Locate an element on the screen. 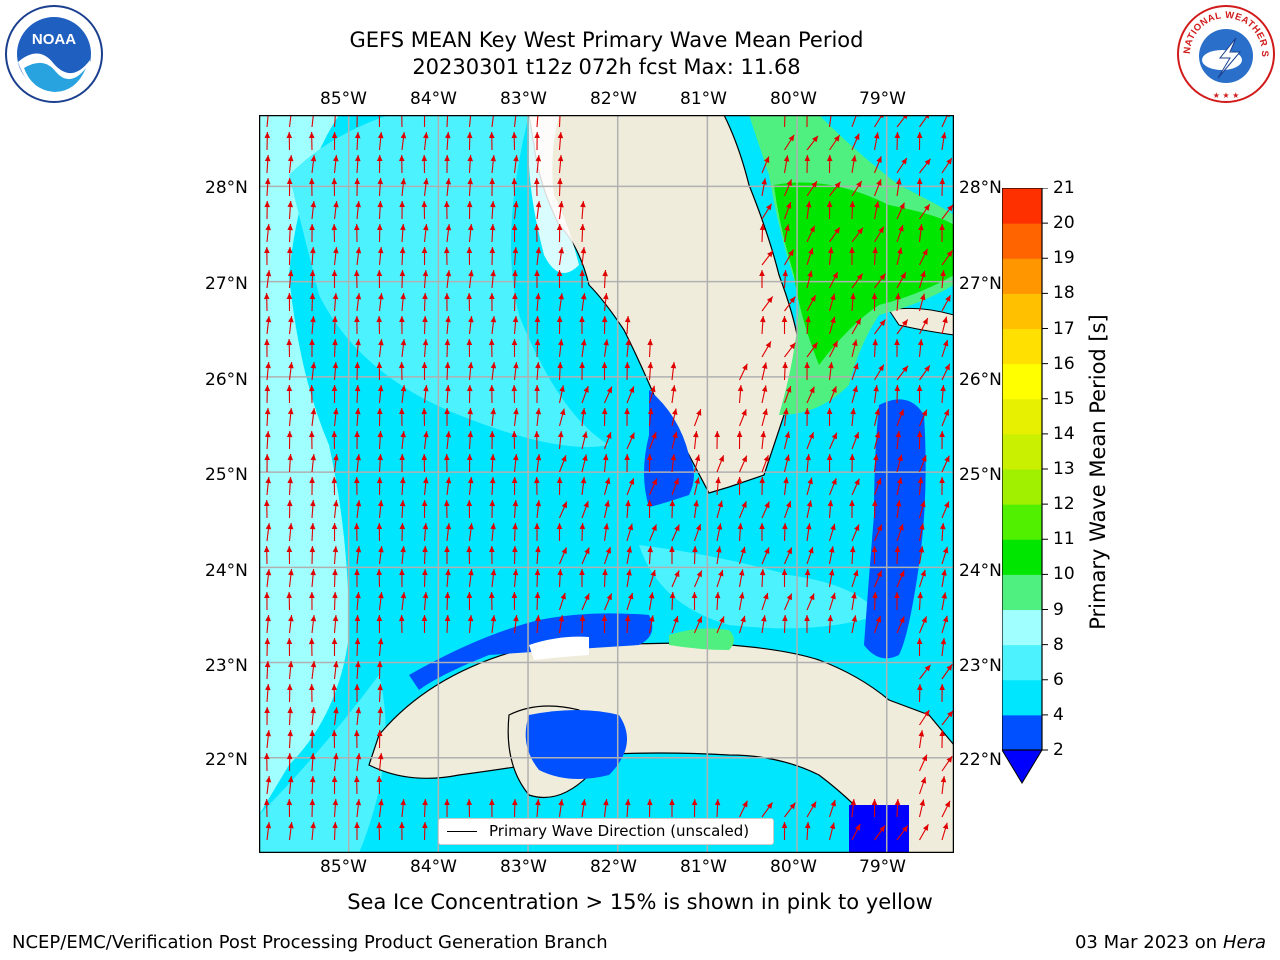  map-subtitle: 20230301 t12z 072h fcst Max: 11.68 is located at coordinates (606, 67).